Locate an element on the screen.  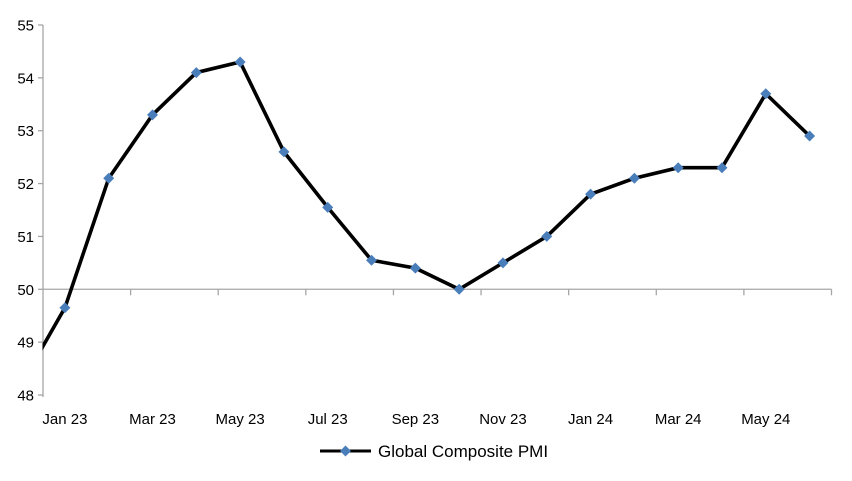
legend: Global Composite PMI is located at coordinates (434, 451).